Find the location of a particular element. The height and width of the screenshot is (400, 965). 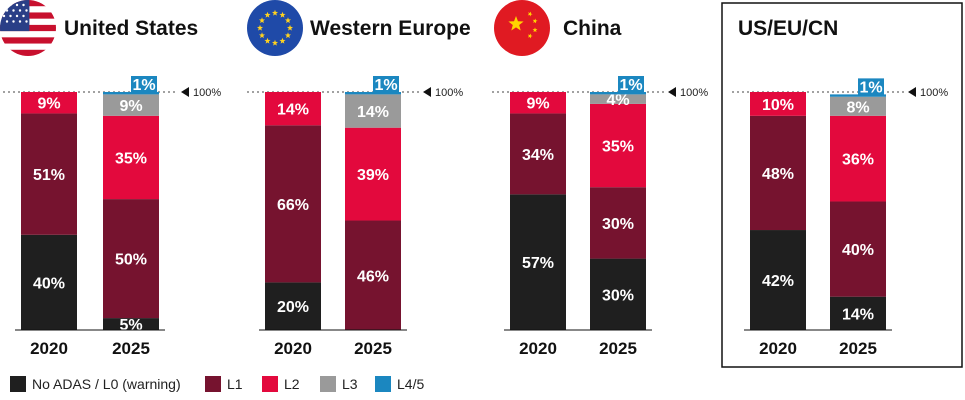

data-label-no-adas: 30% is located at coordinates (618, 295).